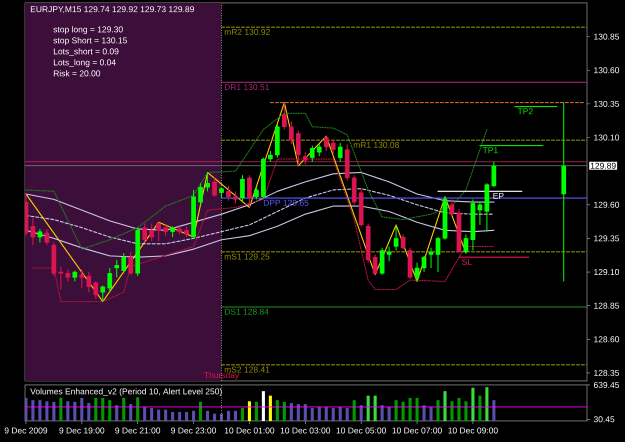 The height and width of the screenshot is (442, 625). Describe the element at coordinates (467, 261) in the screenshot. I see `series-label: SL` at that location.